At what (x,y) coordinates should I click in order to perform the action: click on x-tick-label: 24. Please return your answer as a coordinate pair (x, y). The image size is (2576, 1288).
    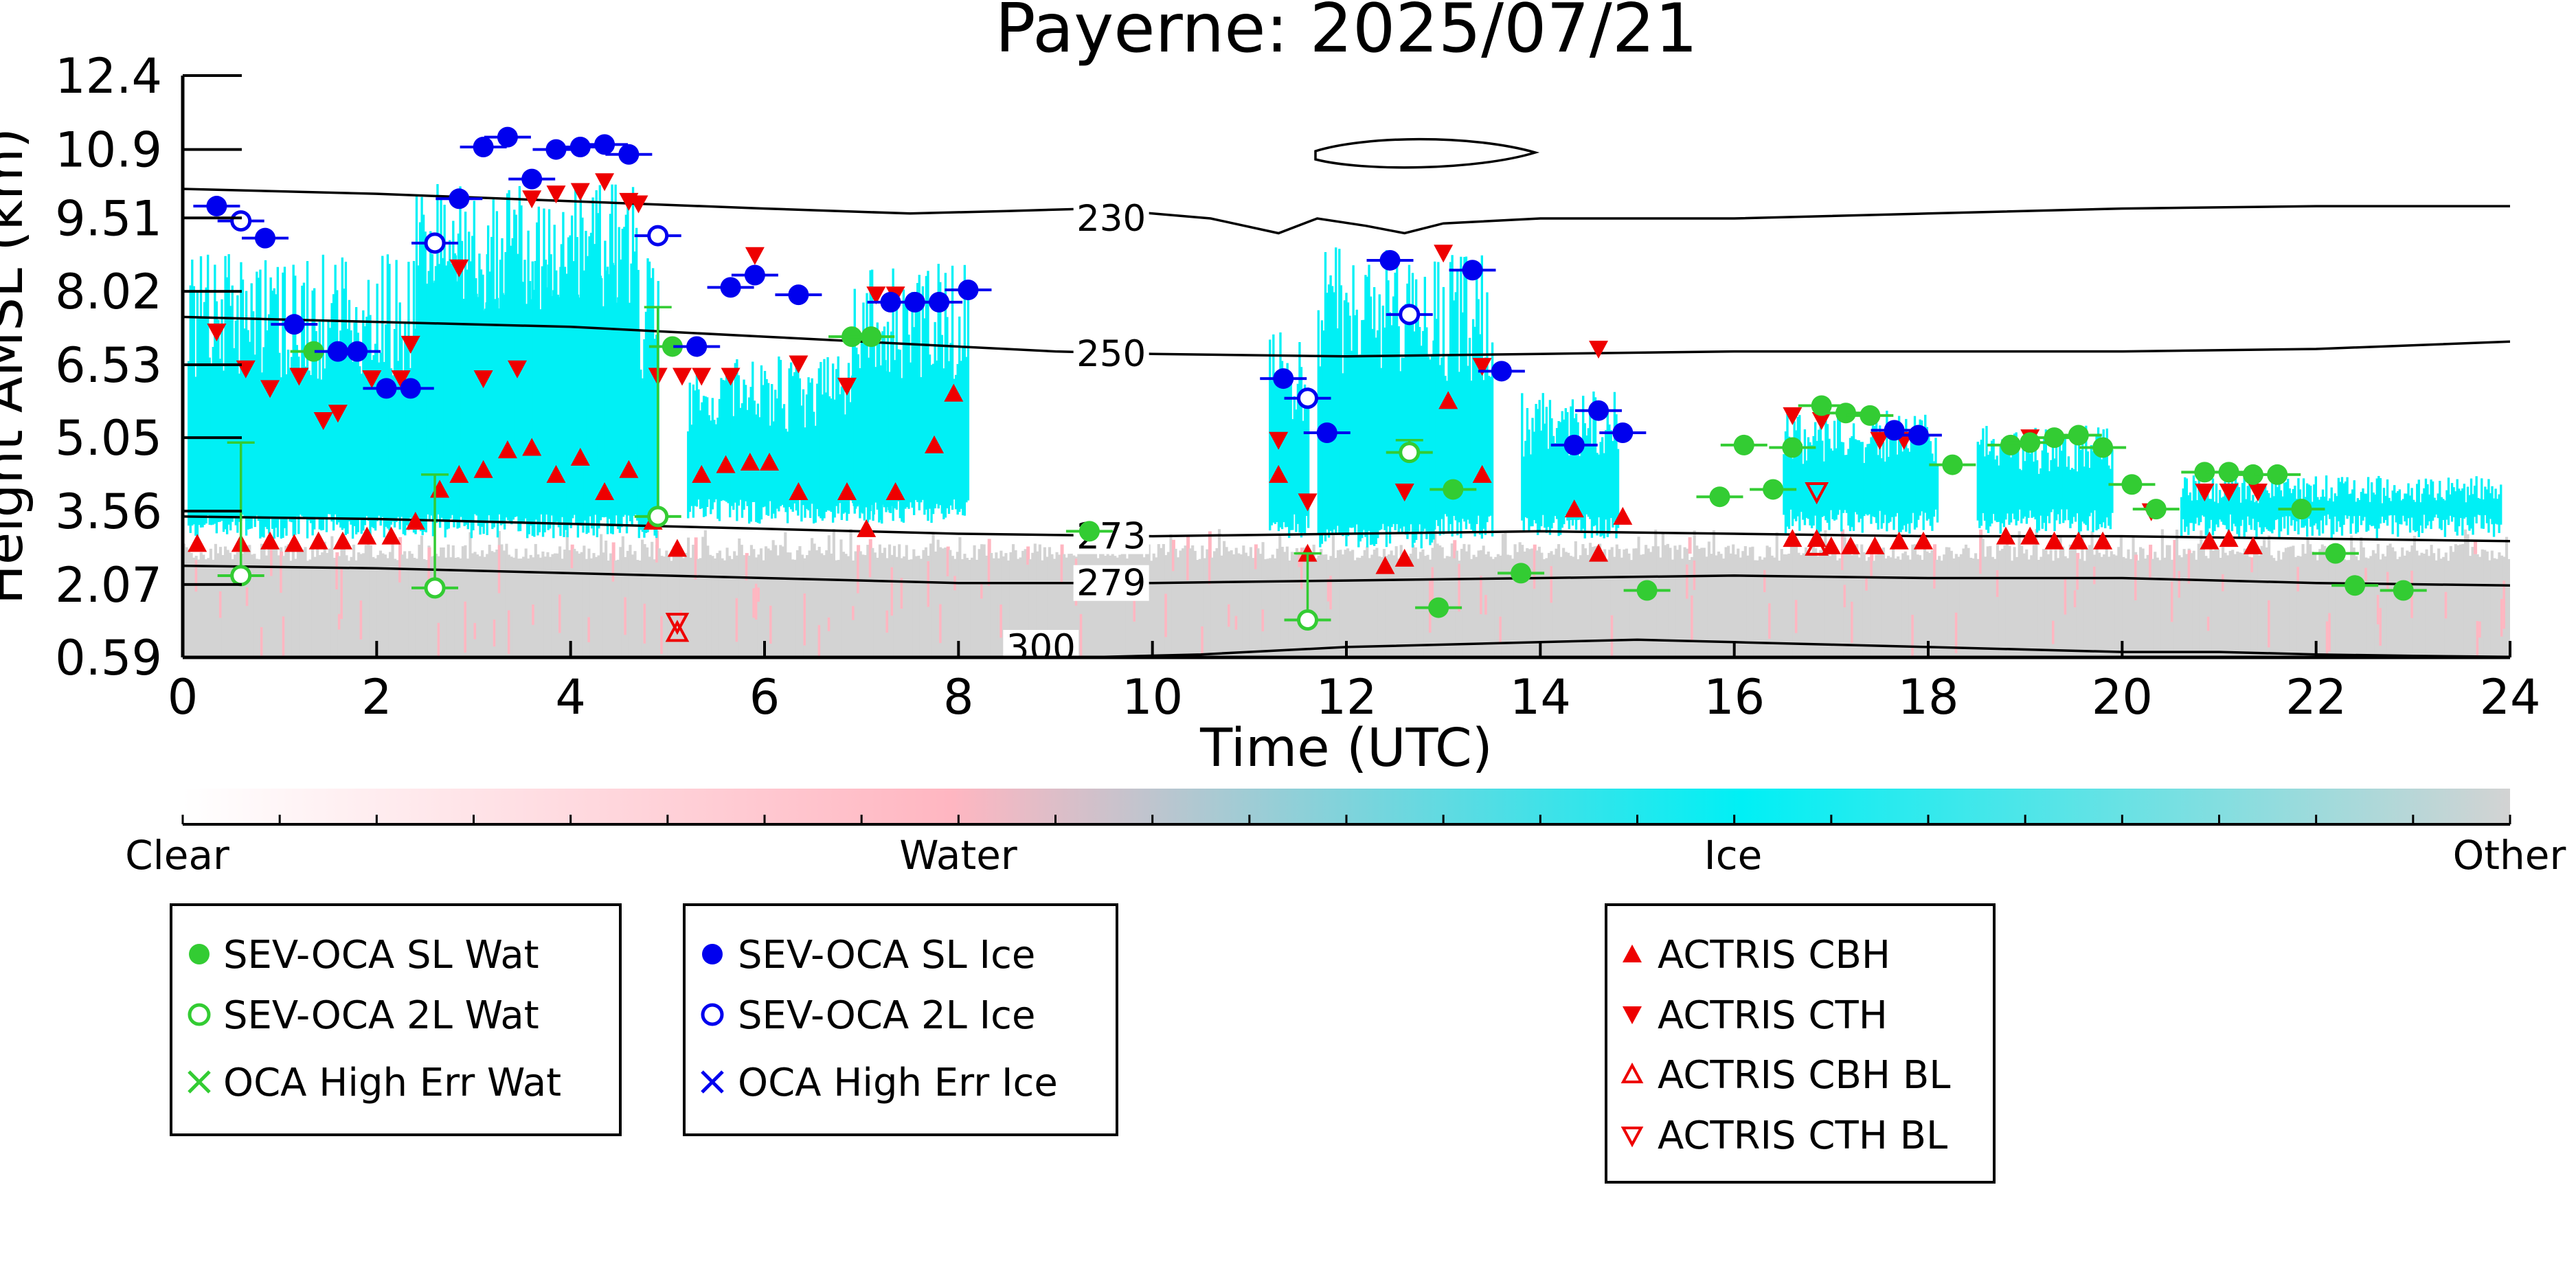
    Looking at the image, I should click on (2509, 697).